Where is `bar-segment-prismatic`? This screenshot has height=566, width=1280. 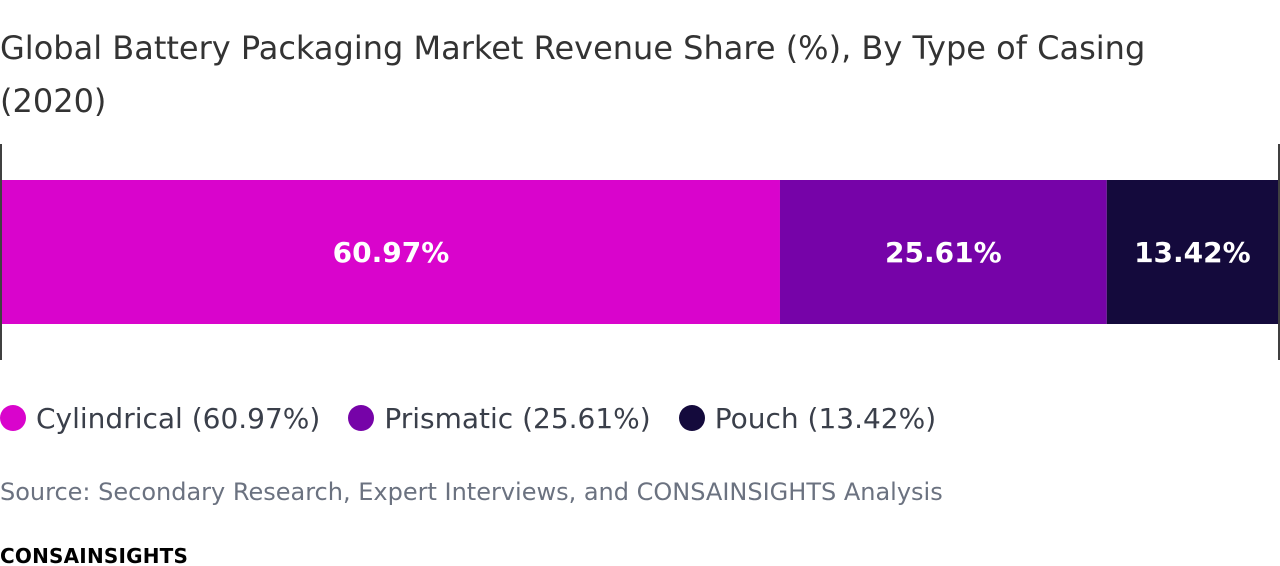
bar-segment-prismatic is located at coordinates (943, 252).